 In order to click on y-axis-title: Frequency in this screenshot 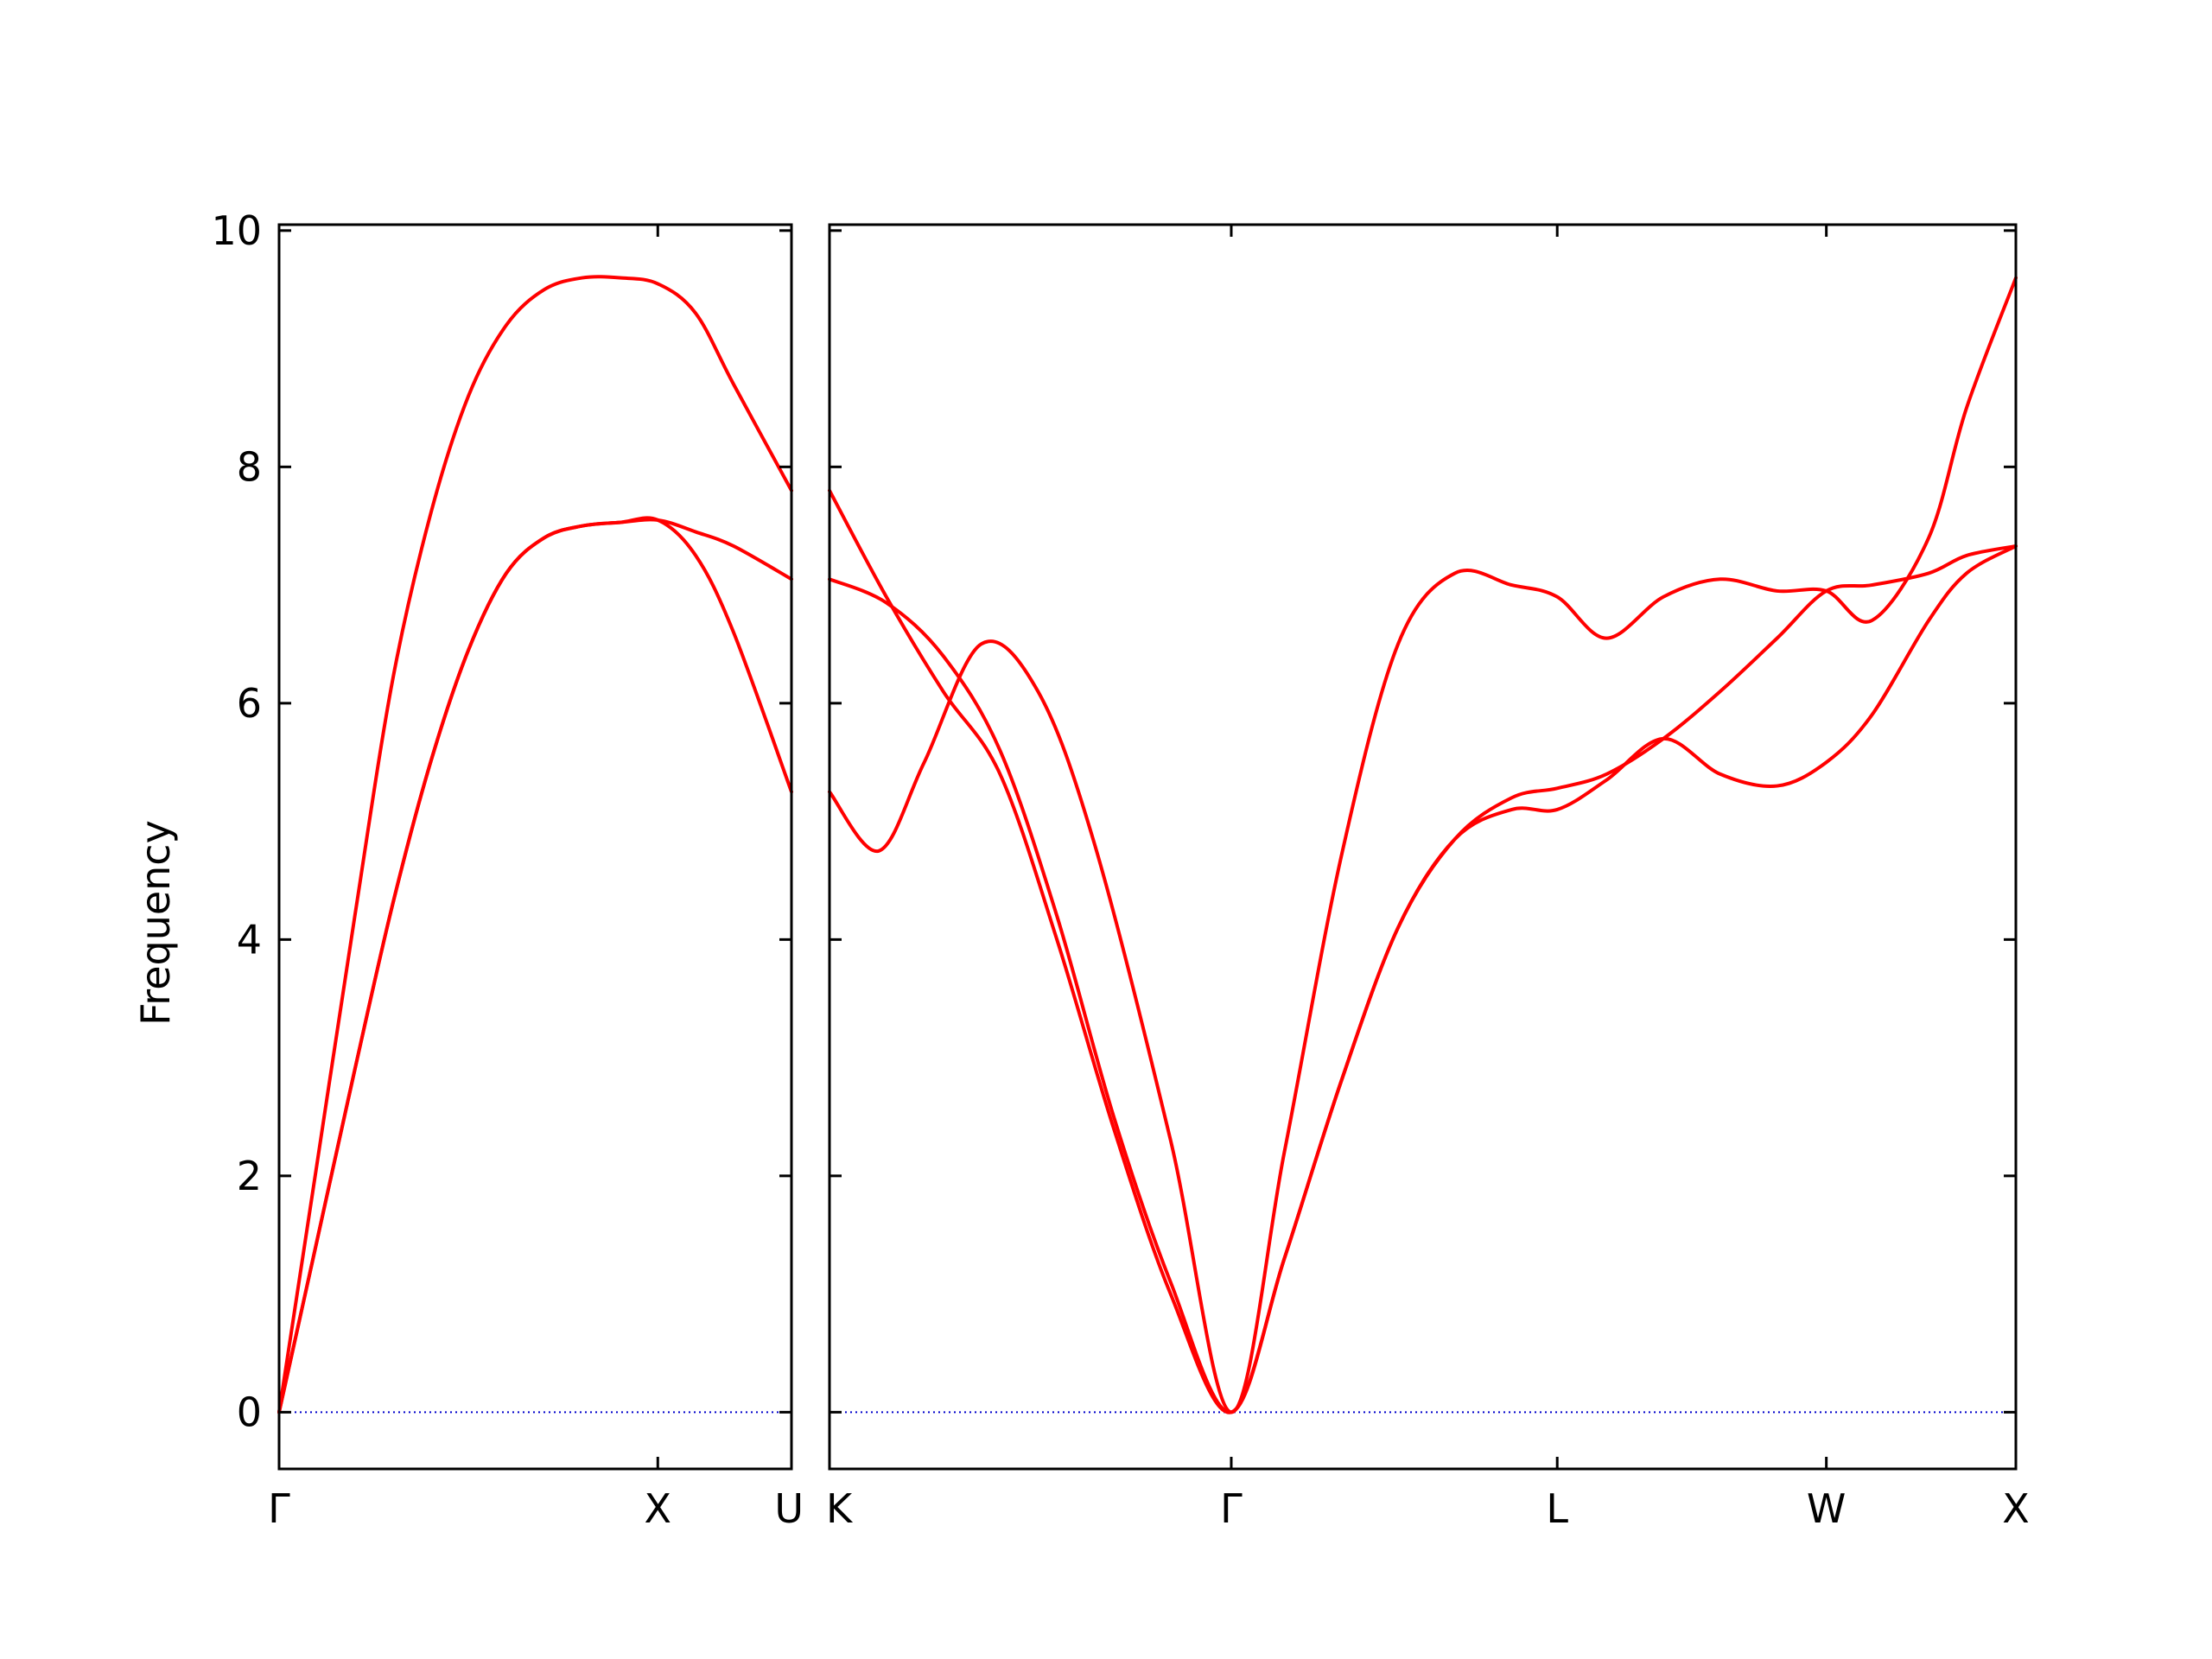, I will do `click(155, 923)`.